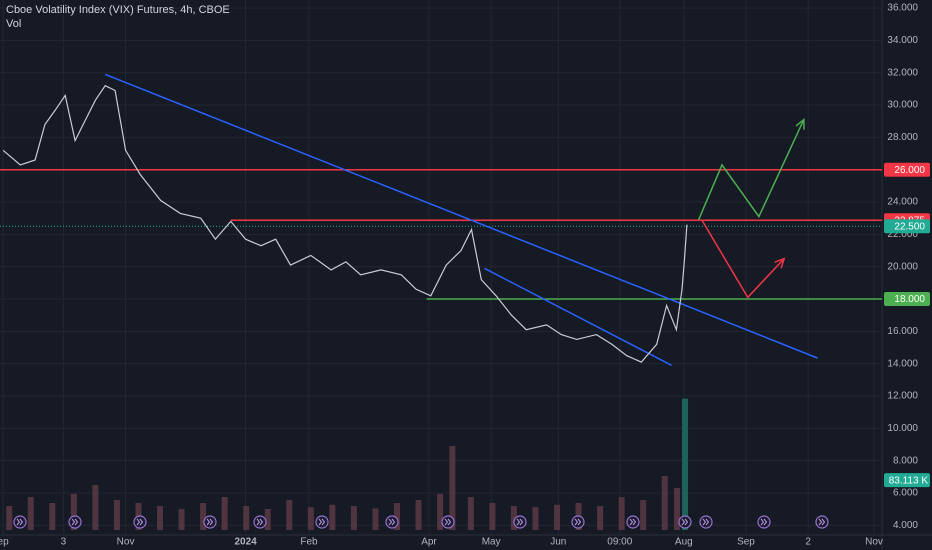 The width and height of the screenshot is (932, 550). What do you see at coordinates (905, 493) in the screenshot?
I see `y-tick-label: 6.000` at bounding box center [905, 493].